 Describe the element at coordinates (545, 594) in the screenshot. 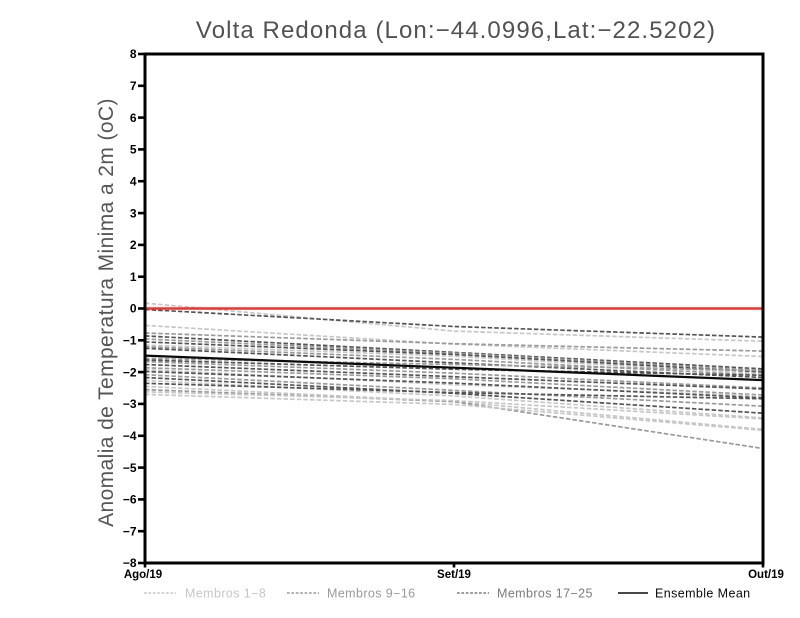

I see `svg-text: Membros 17−25` at that location.